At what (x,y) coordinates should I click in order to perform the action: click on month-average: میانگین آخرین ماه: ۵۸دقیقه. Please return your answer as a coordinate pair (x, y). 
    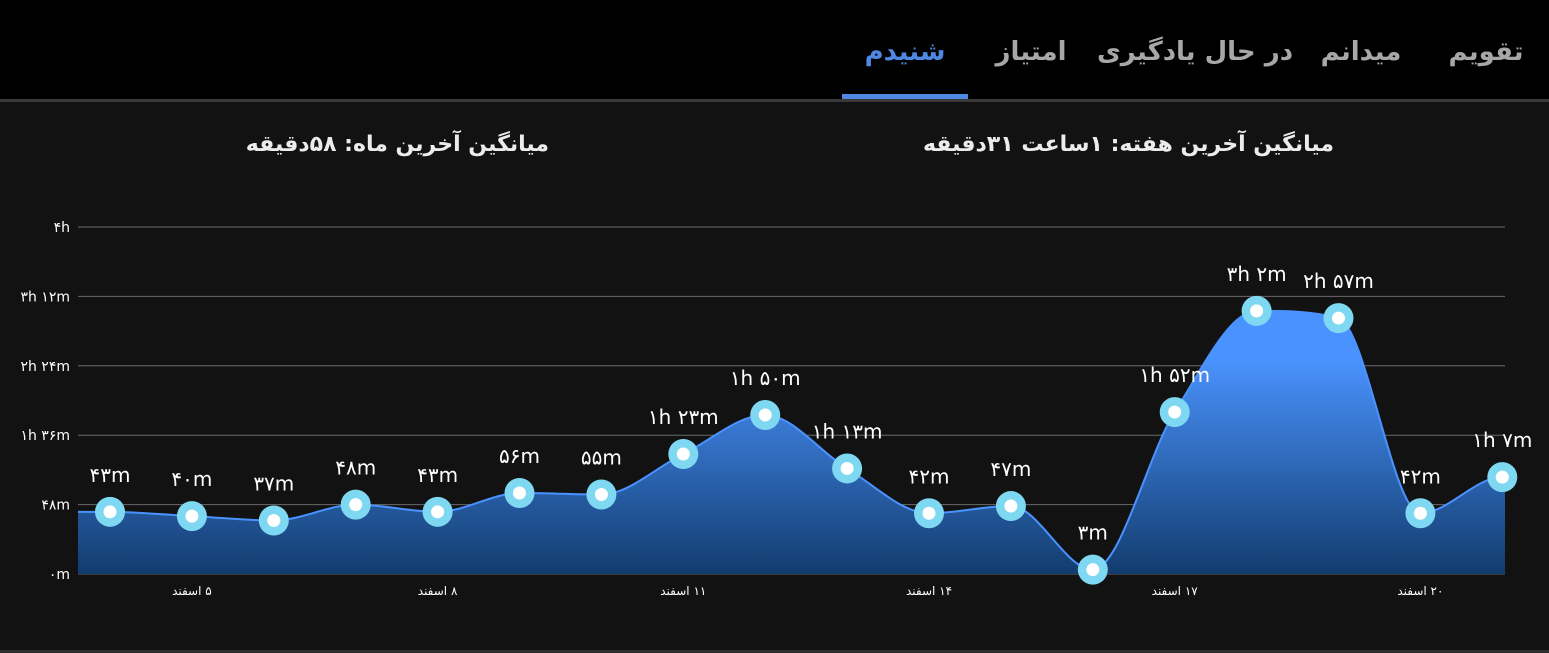
    Looking at the image, I should click on (397, 144).